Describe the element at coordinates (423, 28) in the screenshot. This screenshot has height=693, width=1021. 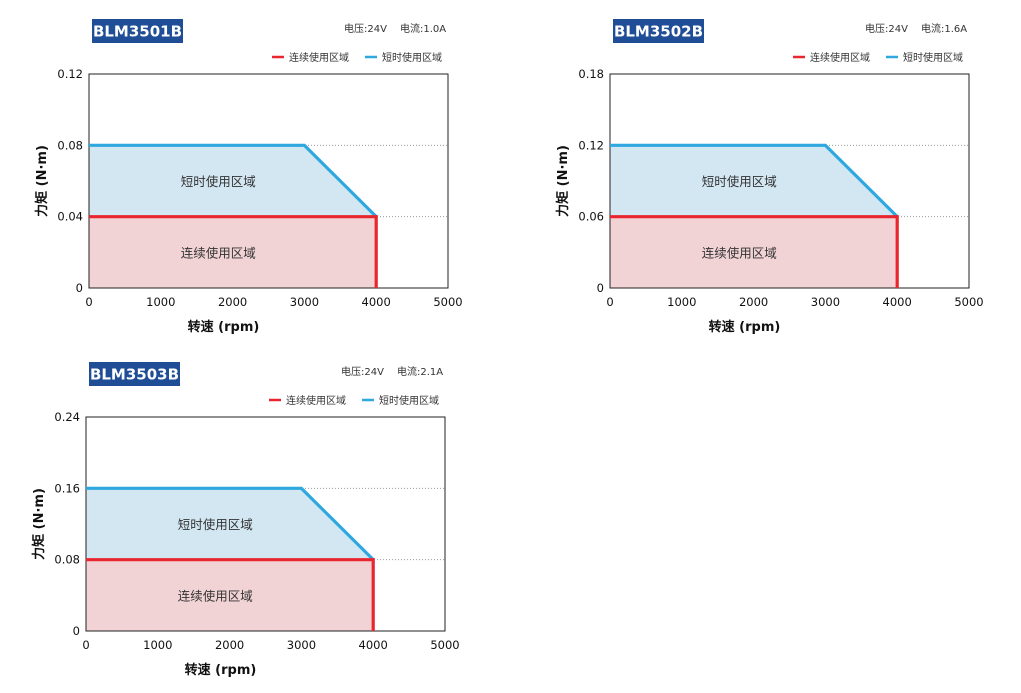
I see `current-spec: 电流:1.0A` at that location.